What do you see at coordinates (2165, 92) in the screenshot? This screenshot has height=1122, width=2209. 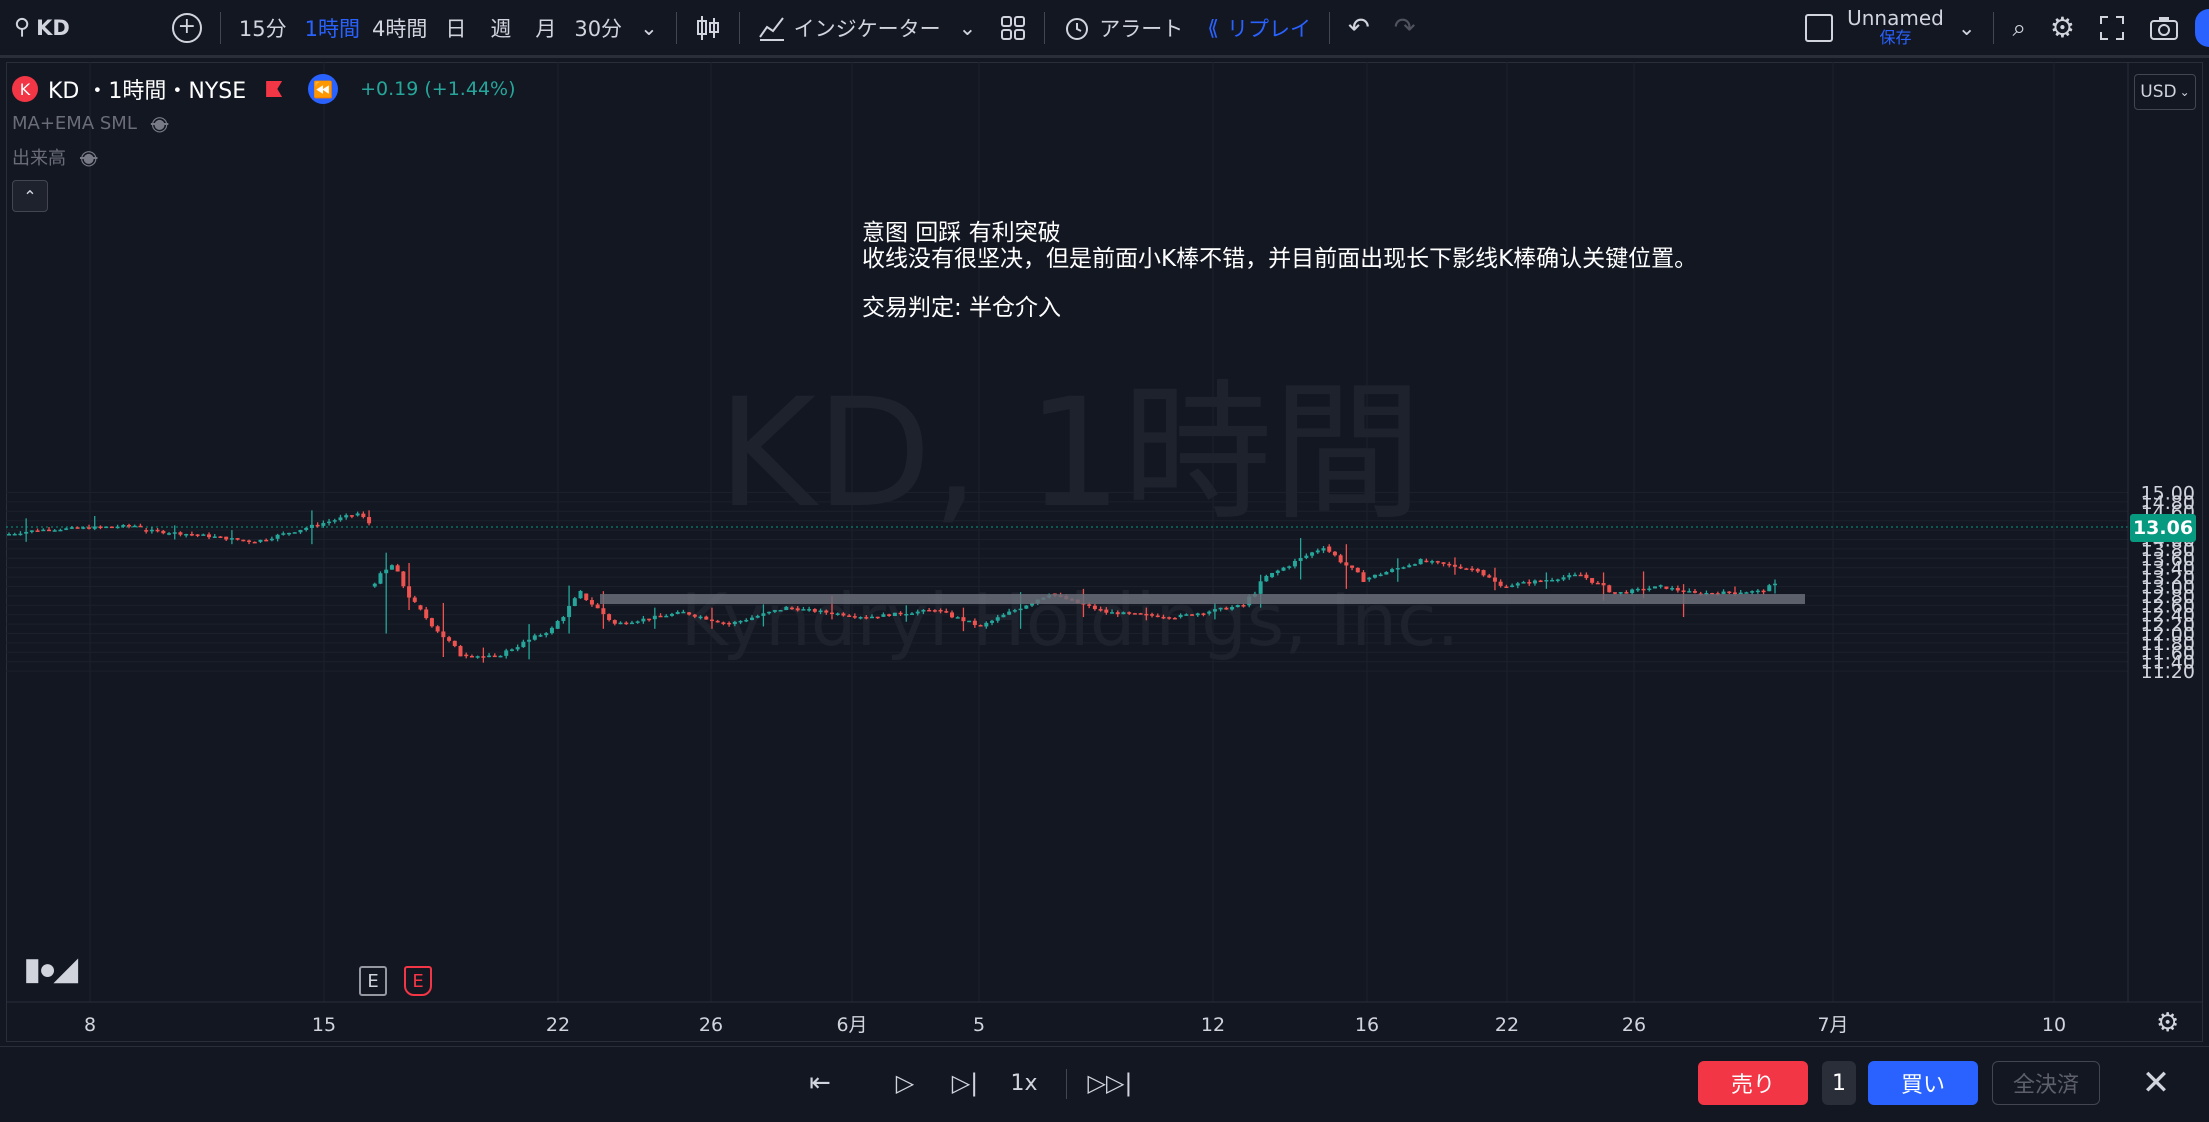 I see `currency-select: USD ⌄` at bounding box center [2165, 92].